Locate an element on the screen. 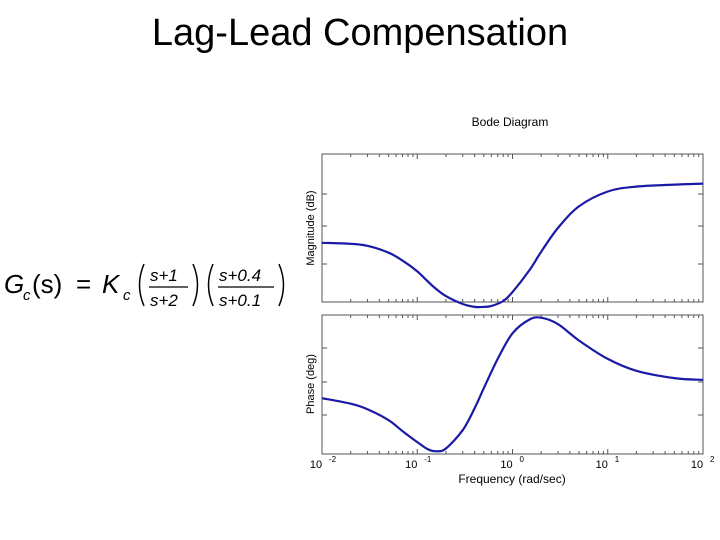  formula-k-subscript: c is located at coordinates (127, 295).